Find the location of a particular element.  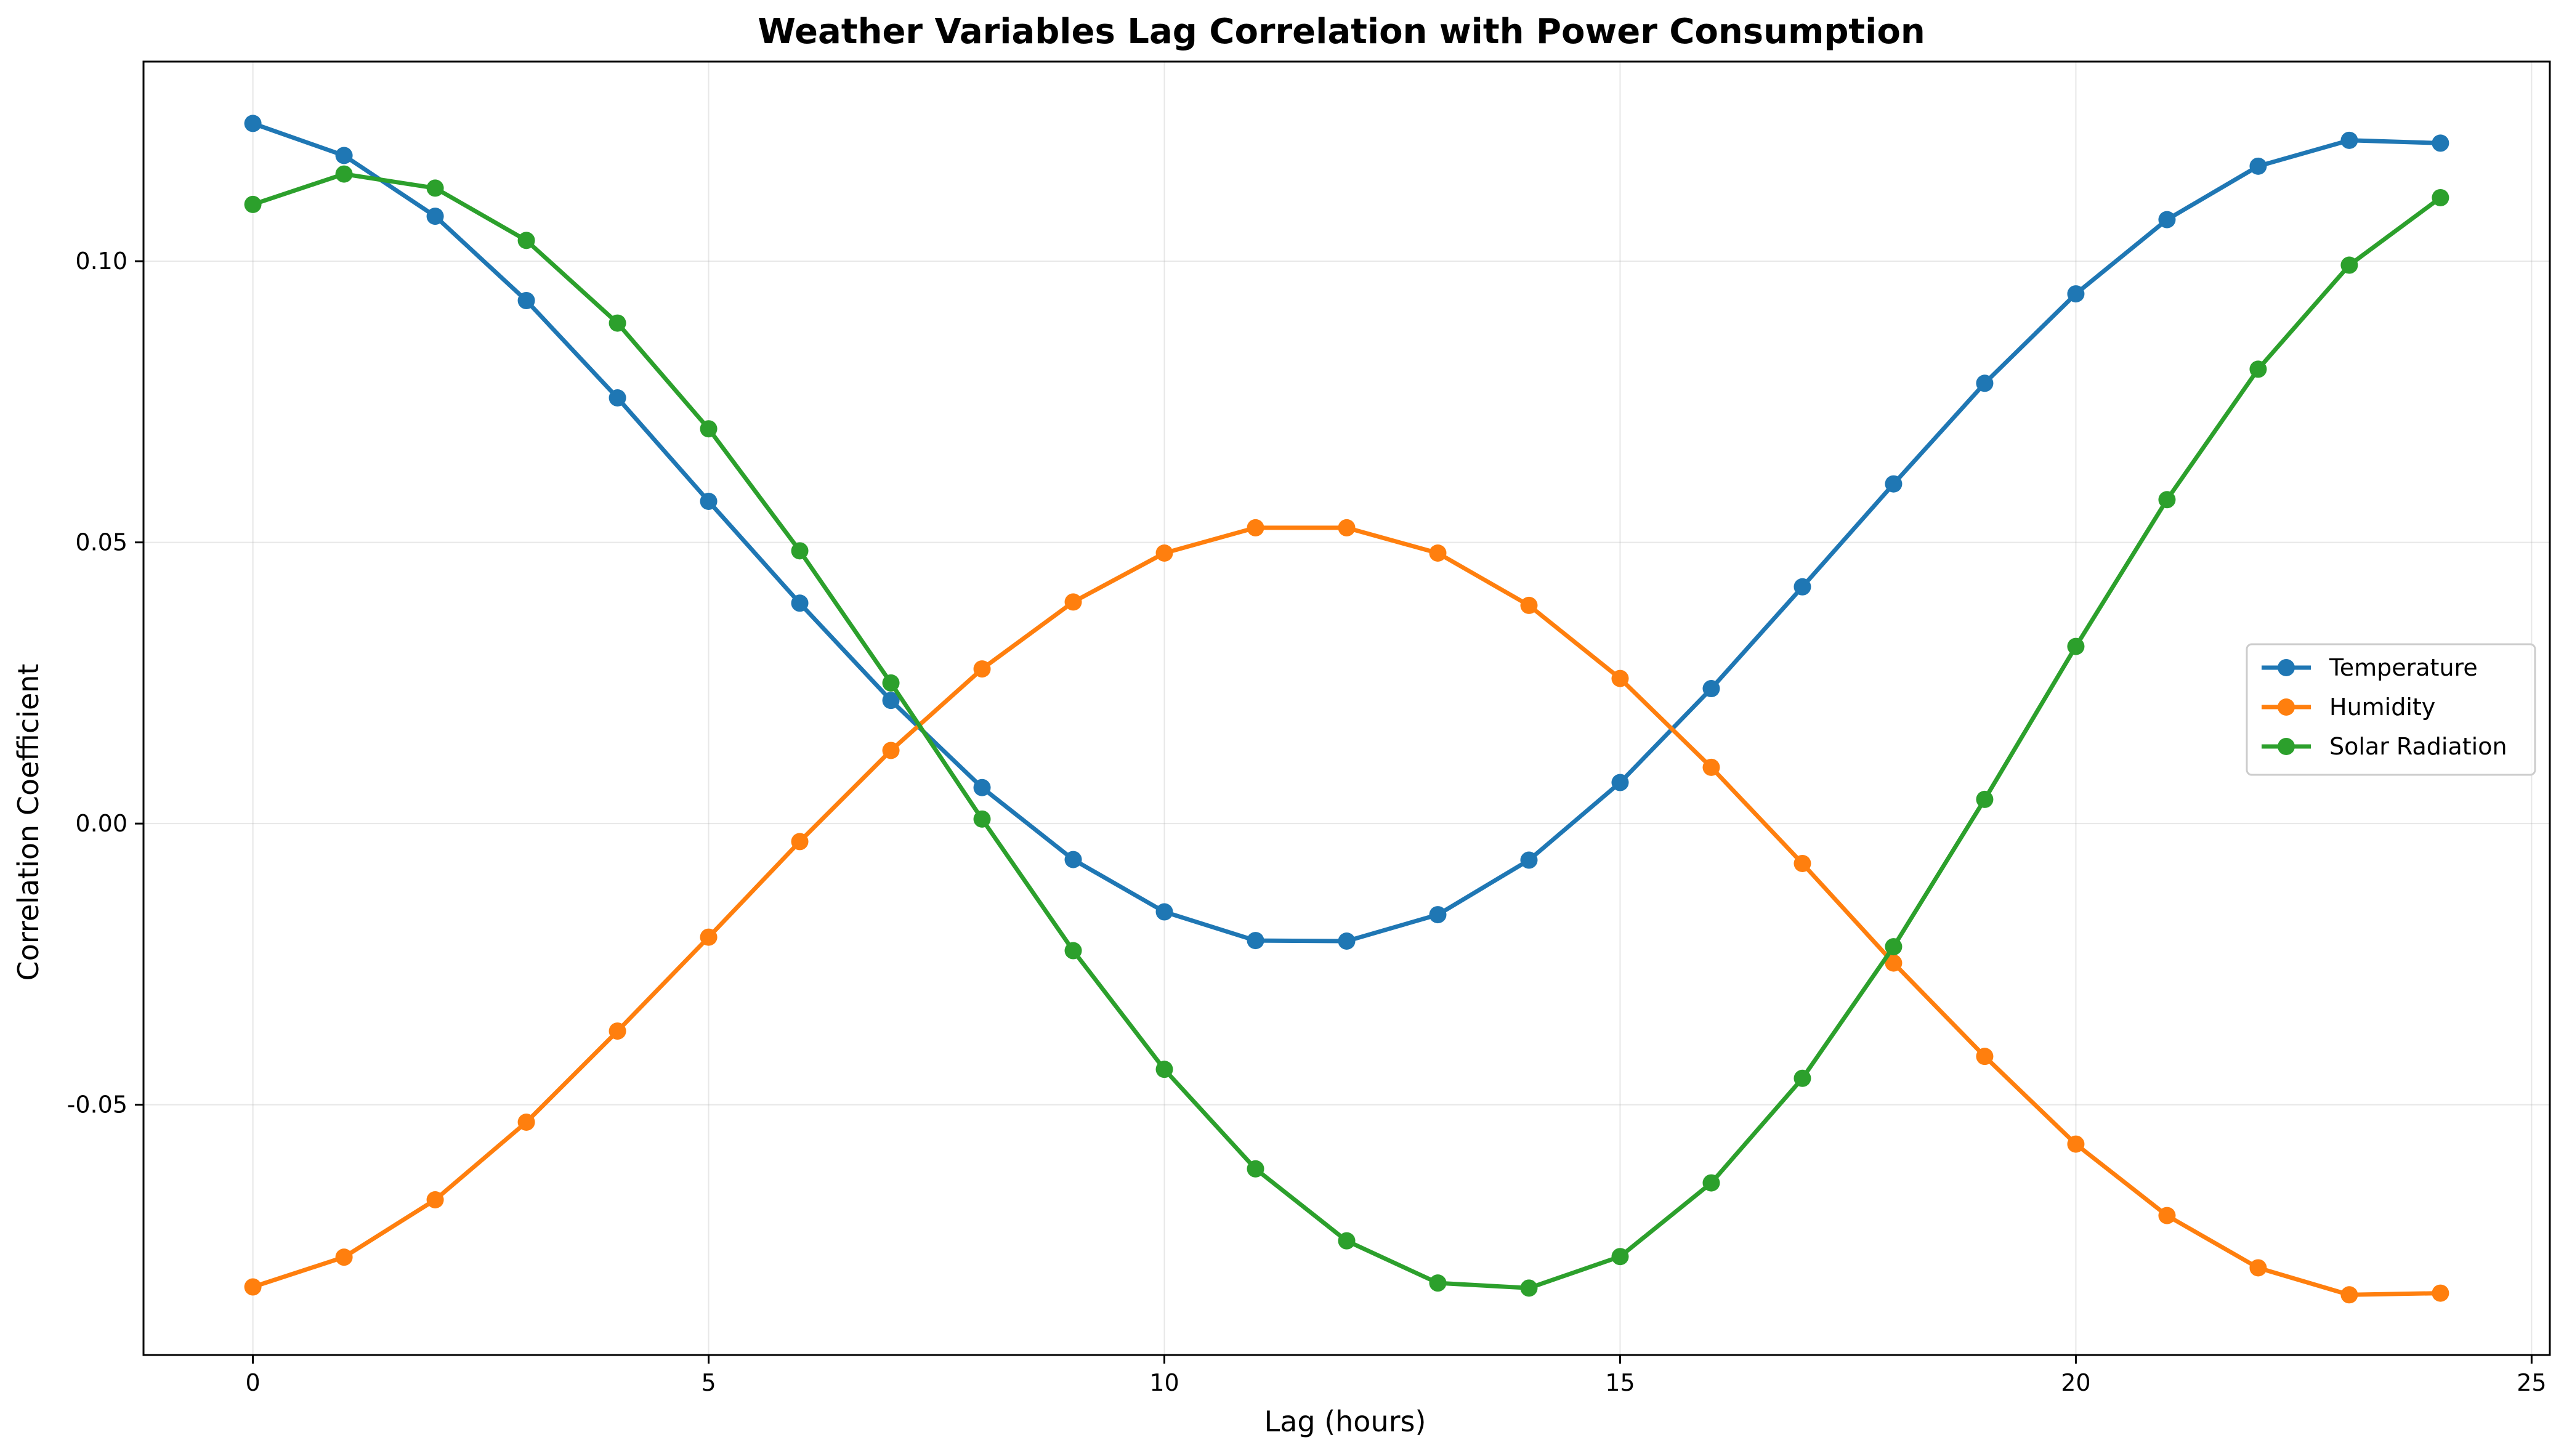

x-tick-label: 15 is located at coordinates (1620, 1382).